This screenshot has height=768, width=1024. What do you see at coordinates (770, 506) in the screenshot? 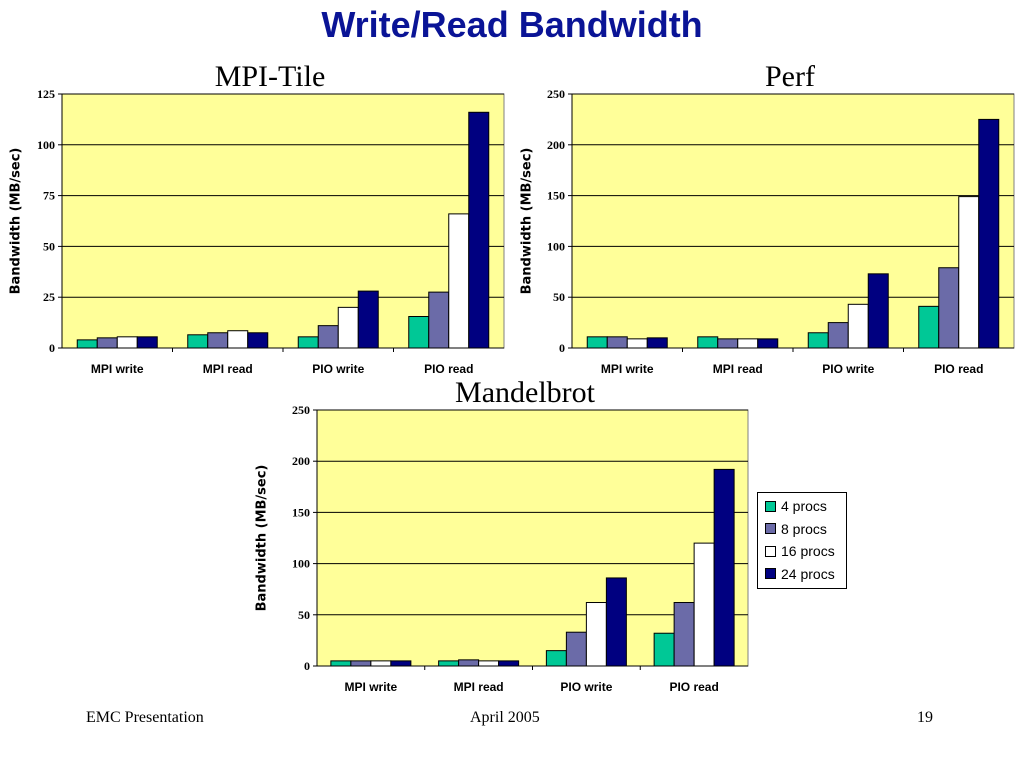
I see `legend-swatch-4-procs` at bounding box center [770, 506].